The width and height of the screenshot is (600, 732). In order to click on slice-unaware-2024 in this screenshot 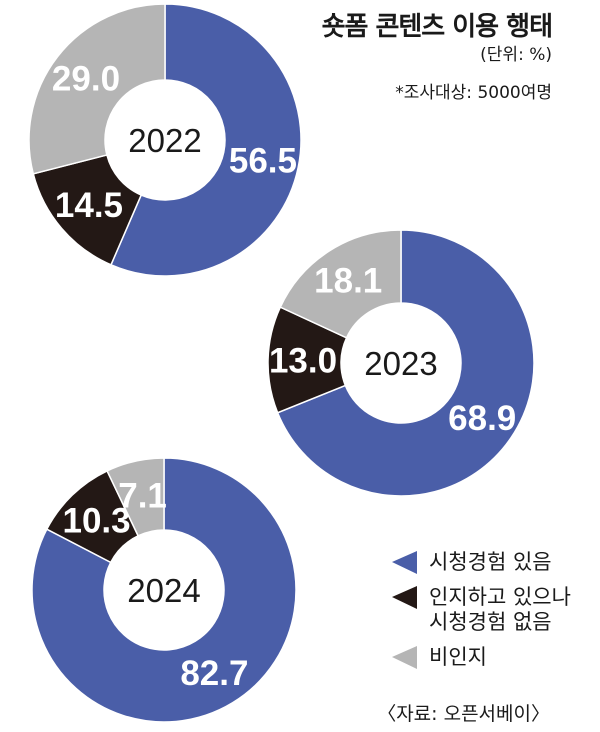, I will do `click(135, 497)`.